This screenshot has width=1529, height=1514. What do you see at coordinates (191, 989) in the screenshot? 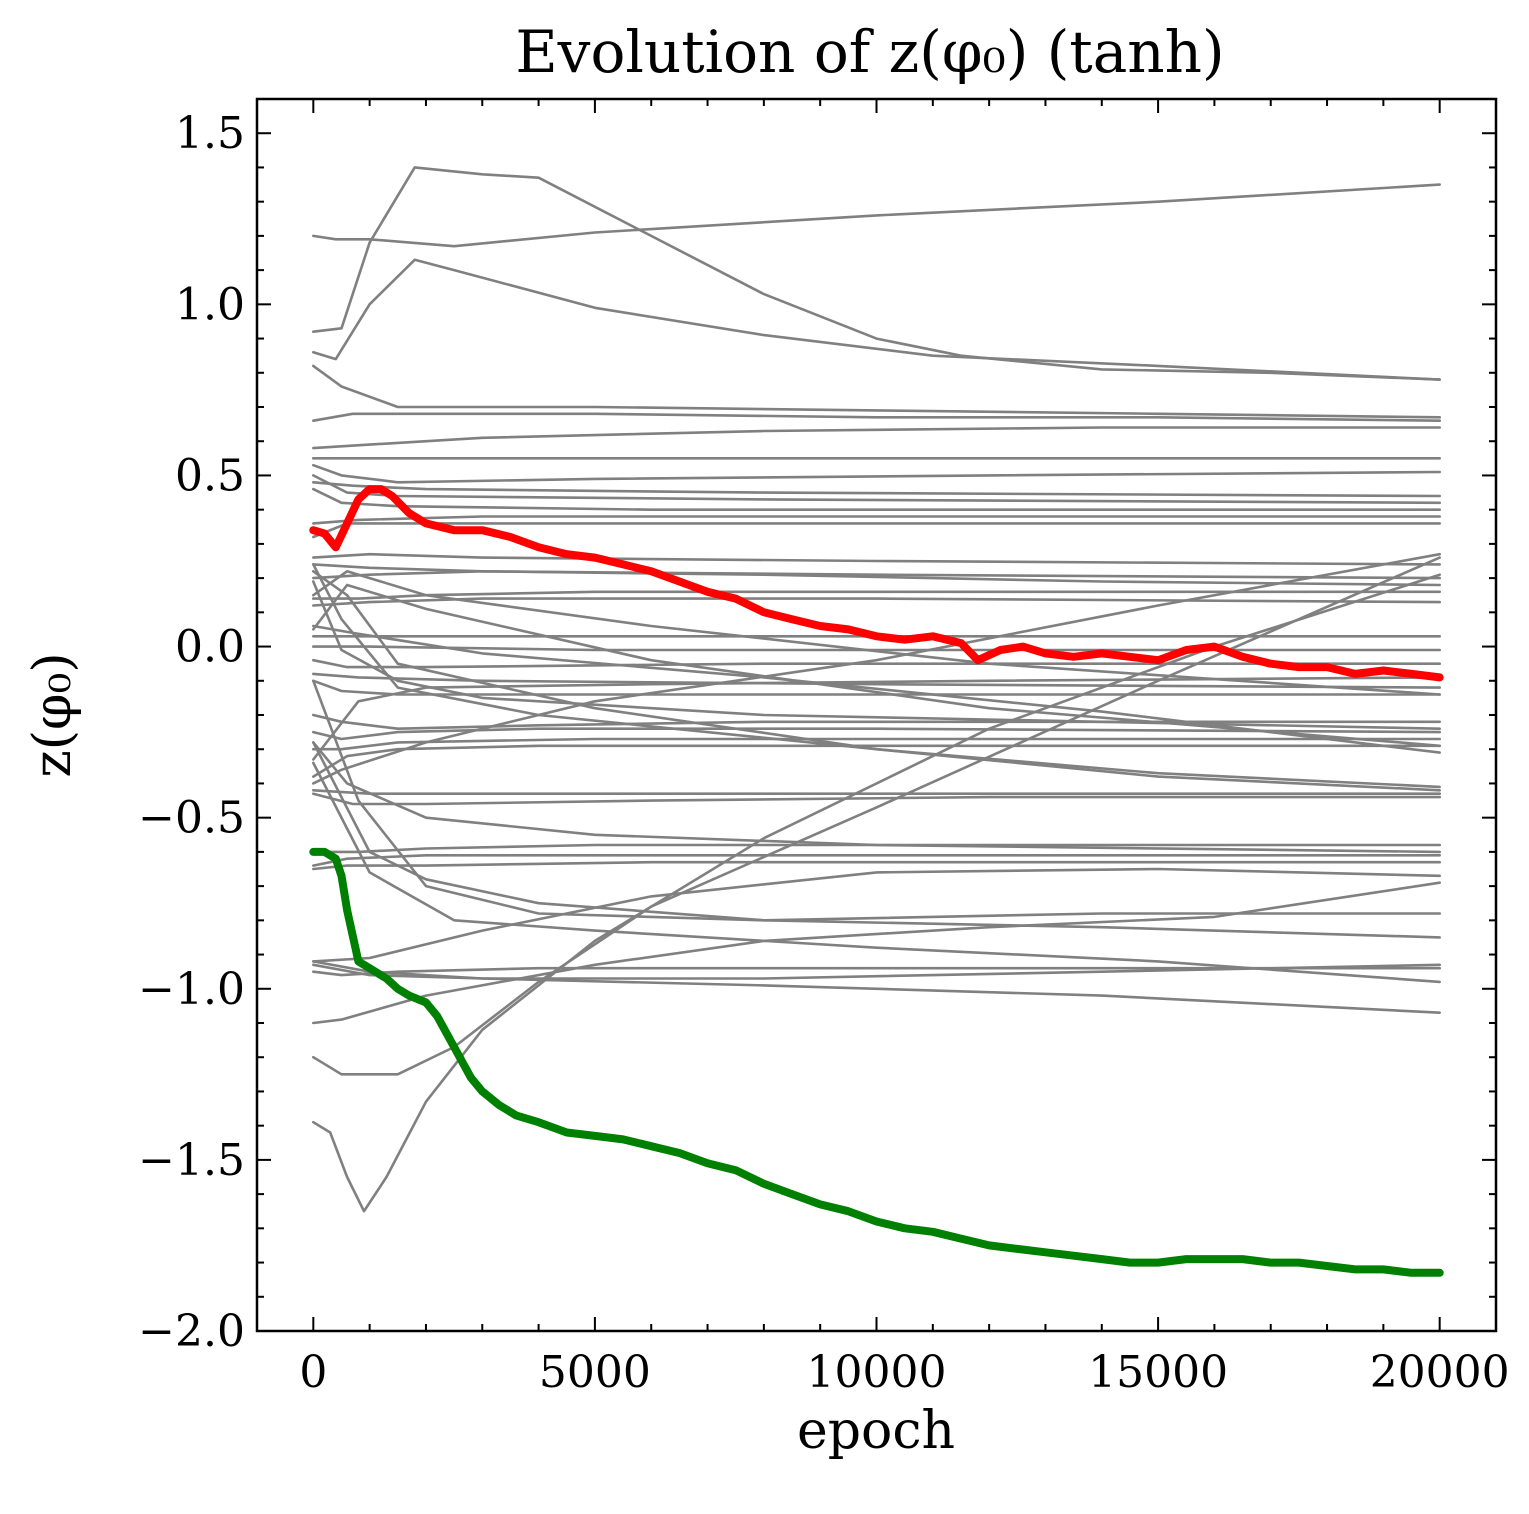
I see `y-tick-label: −1.0` at bounding box center [191, 989].